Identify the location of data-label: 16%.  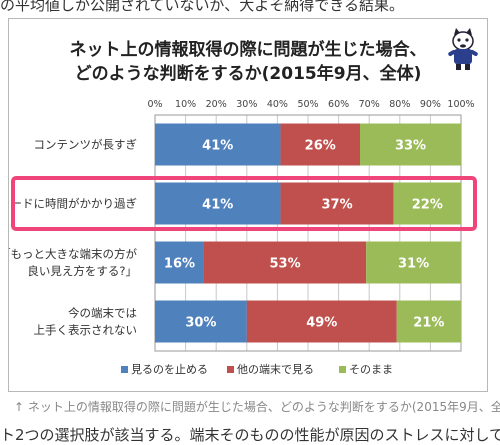
(179, 264).